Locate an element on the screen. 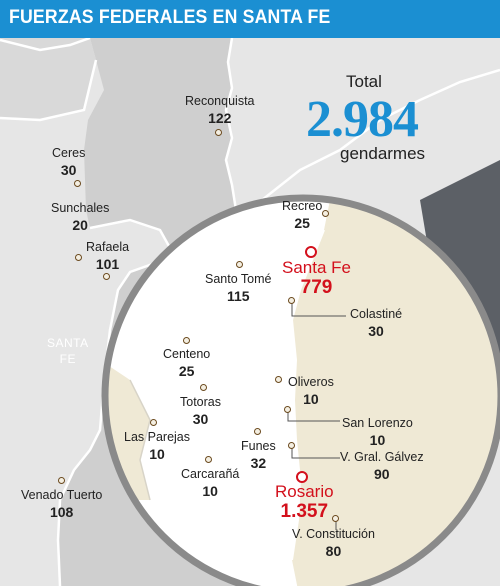  zoom-west-border is located at coordinates (140, 440).